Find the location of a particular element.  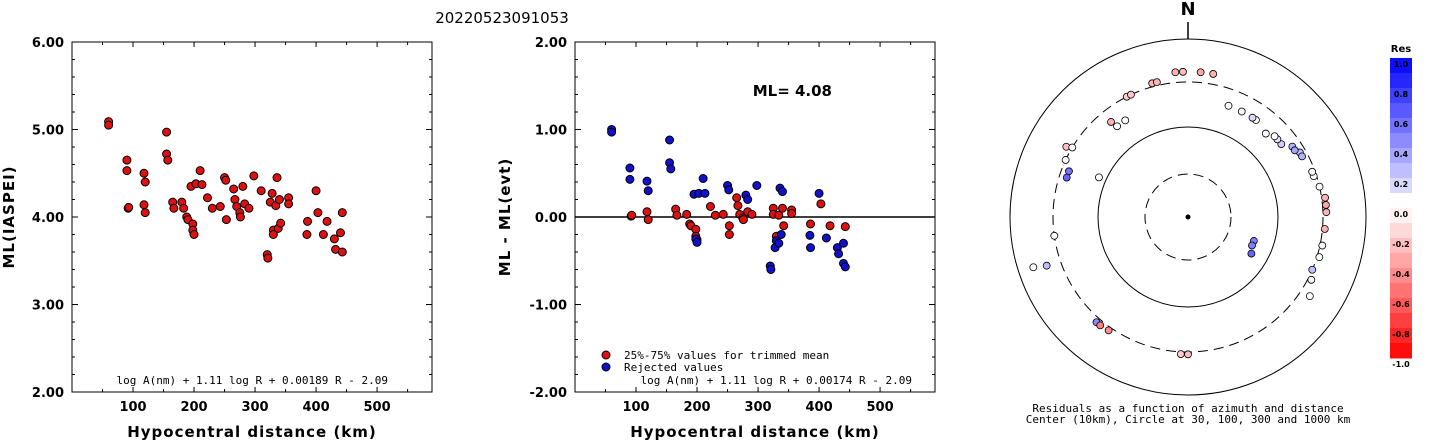

colorbar-tick-label: 0.0 is located at coordinates (1401, 214).